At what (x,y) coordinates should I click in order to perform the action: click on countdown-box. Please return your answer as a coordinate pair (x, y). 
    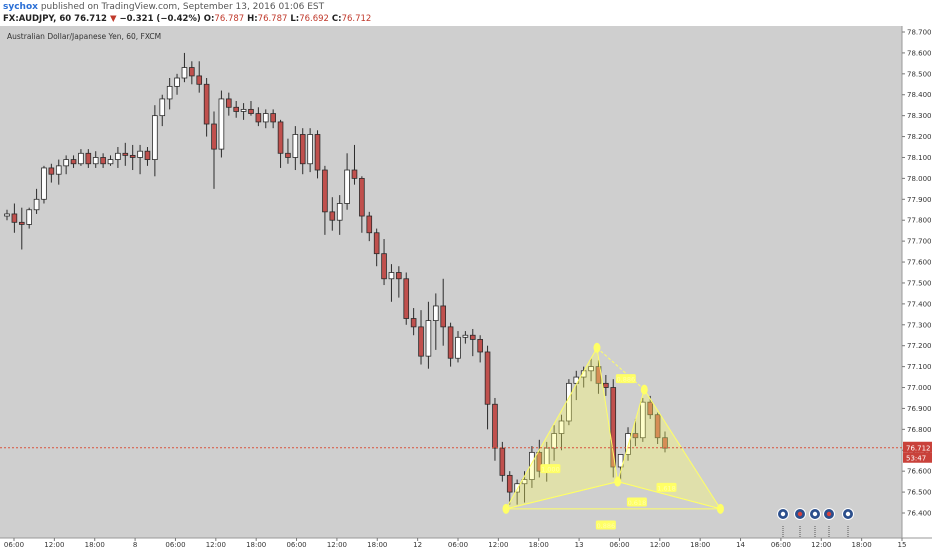
    Looking at the image, I should click on (917, 457).